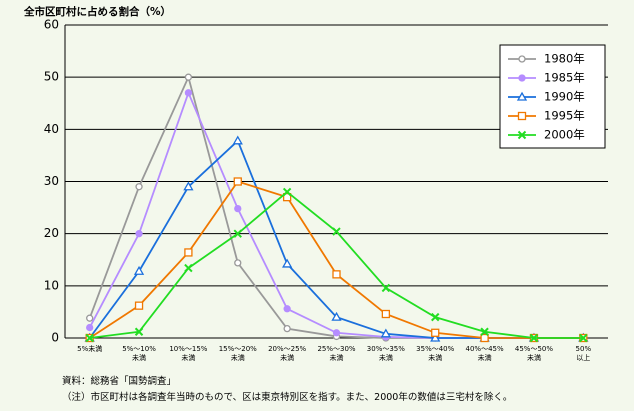 This screenshot has width=634, height=411. I want to click on x-tick-label: 50% 以上, so click(583, 353).